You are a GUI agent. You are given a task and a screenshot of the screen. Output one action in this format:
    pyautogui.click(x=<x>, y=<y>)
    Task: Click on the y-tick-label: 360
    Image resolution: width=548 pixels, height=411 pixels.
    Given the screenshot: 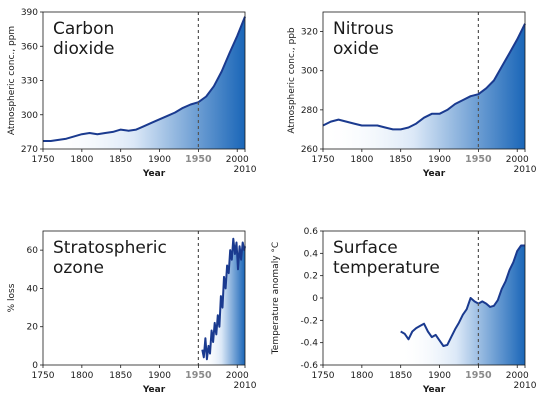 What is the action you would take?
    pyautogui.click(x=29, y=47)
    